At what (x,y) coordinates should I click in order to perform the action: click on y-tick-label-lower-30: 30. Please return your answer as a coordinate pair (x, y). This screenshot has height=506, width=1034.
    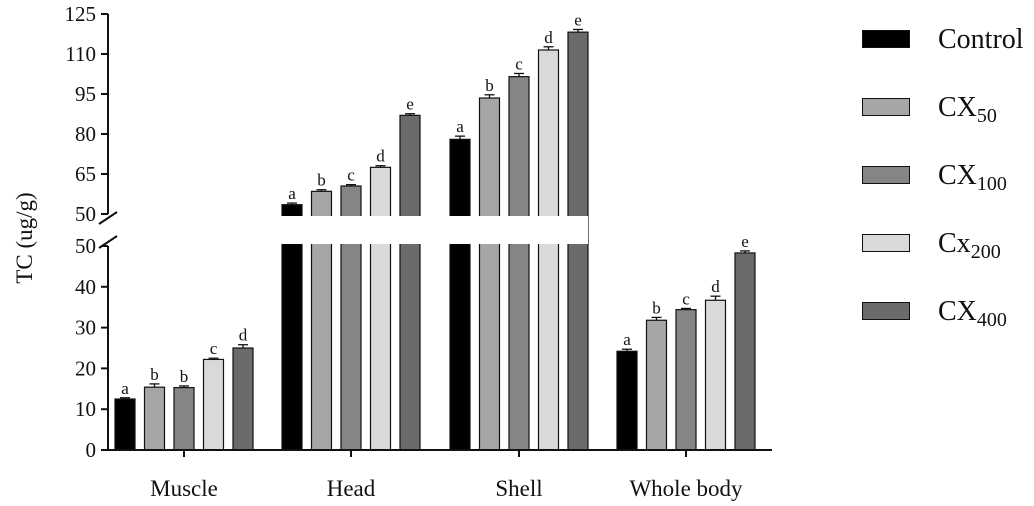
    Looking at the image, I should click on (85, 328).